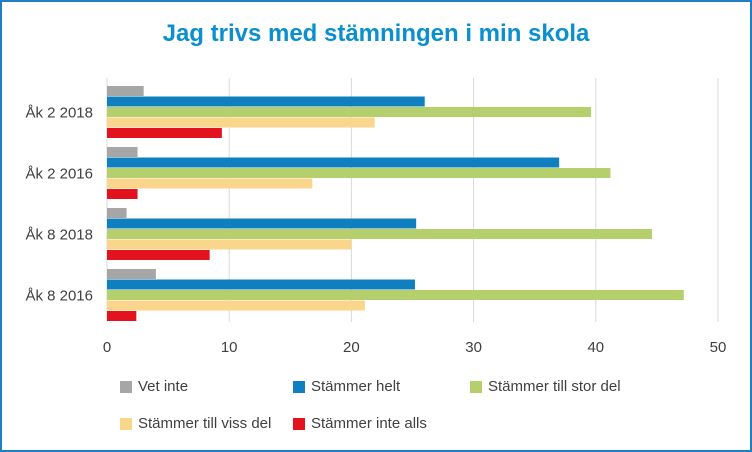  I want to click on x-tick-label: 50, so click(718, 347).